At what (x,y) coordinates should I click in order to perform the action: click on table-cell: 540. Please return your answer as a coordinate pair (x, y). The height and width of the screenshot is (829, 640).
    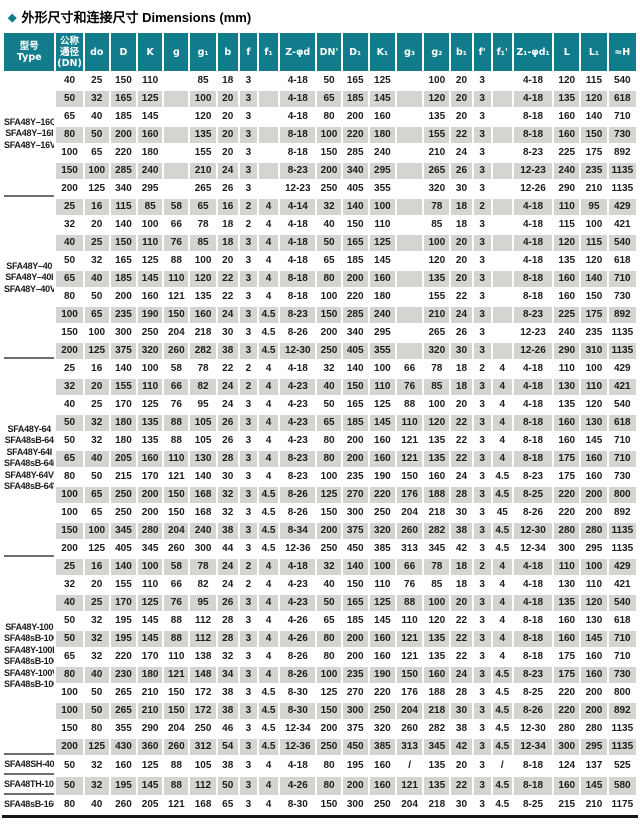
    Looking at the image, I should click on (622, 405).